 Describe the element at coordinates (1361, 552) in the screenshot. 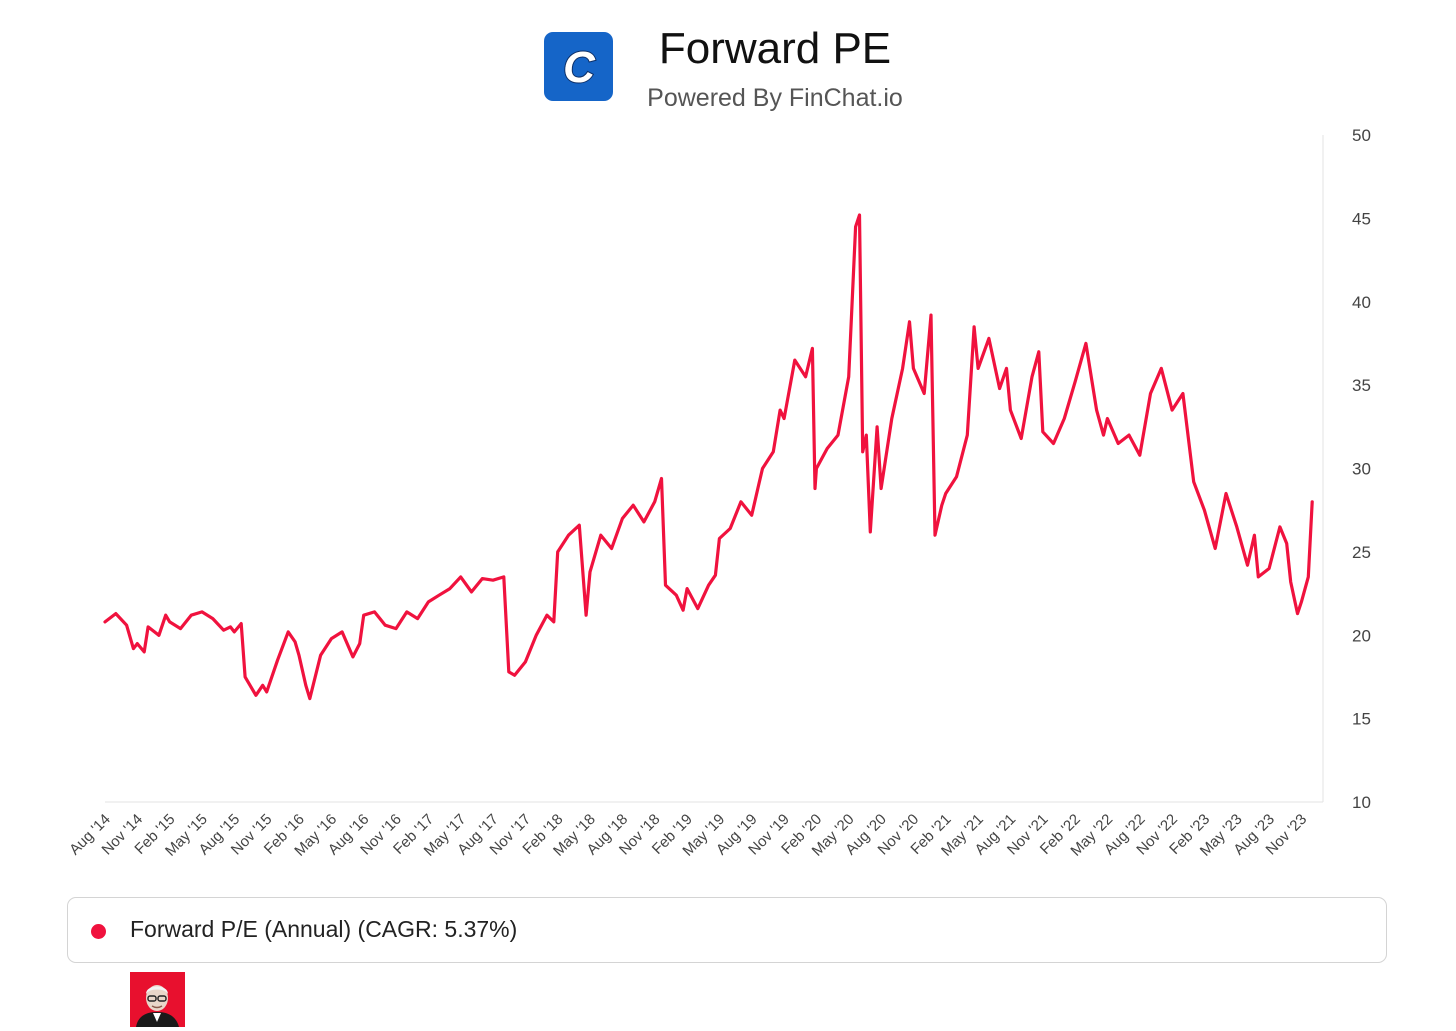

I see `y-tick-label: 25` at that location.